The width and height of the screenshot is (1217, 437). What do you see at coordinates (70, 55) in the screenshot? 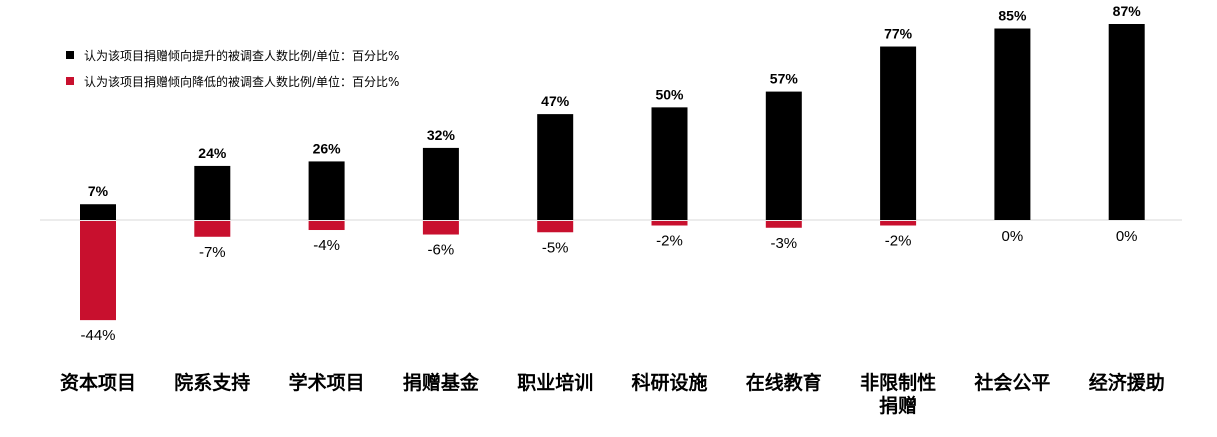
I see `legend-swatch-increase` at bounding box center [70, 55].